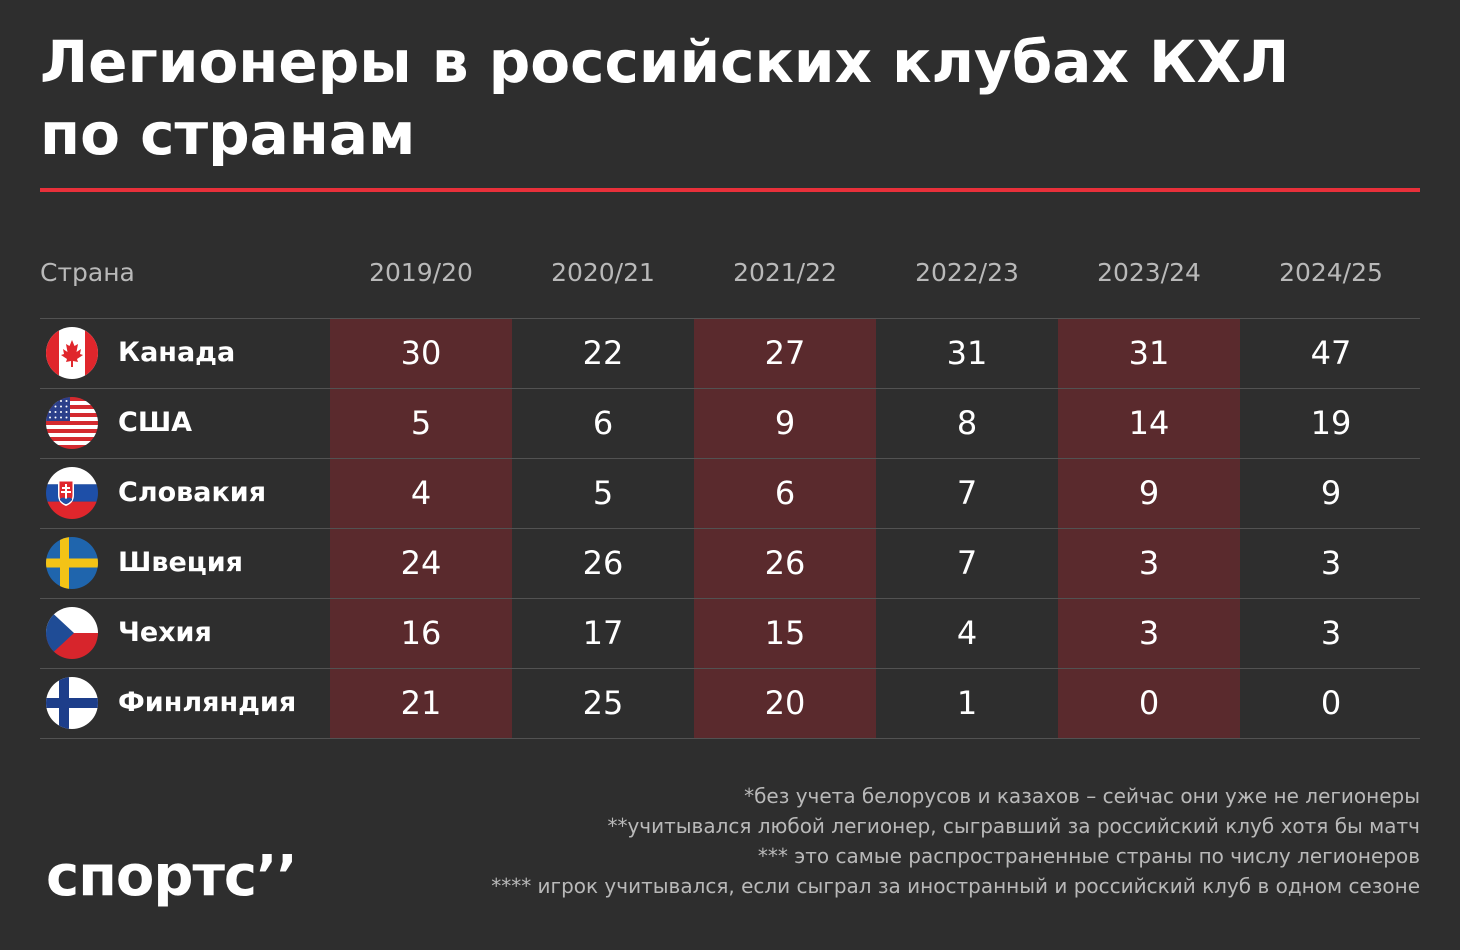  I want to click on slovakia-flag-icon, so click(72, 493).